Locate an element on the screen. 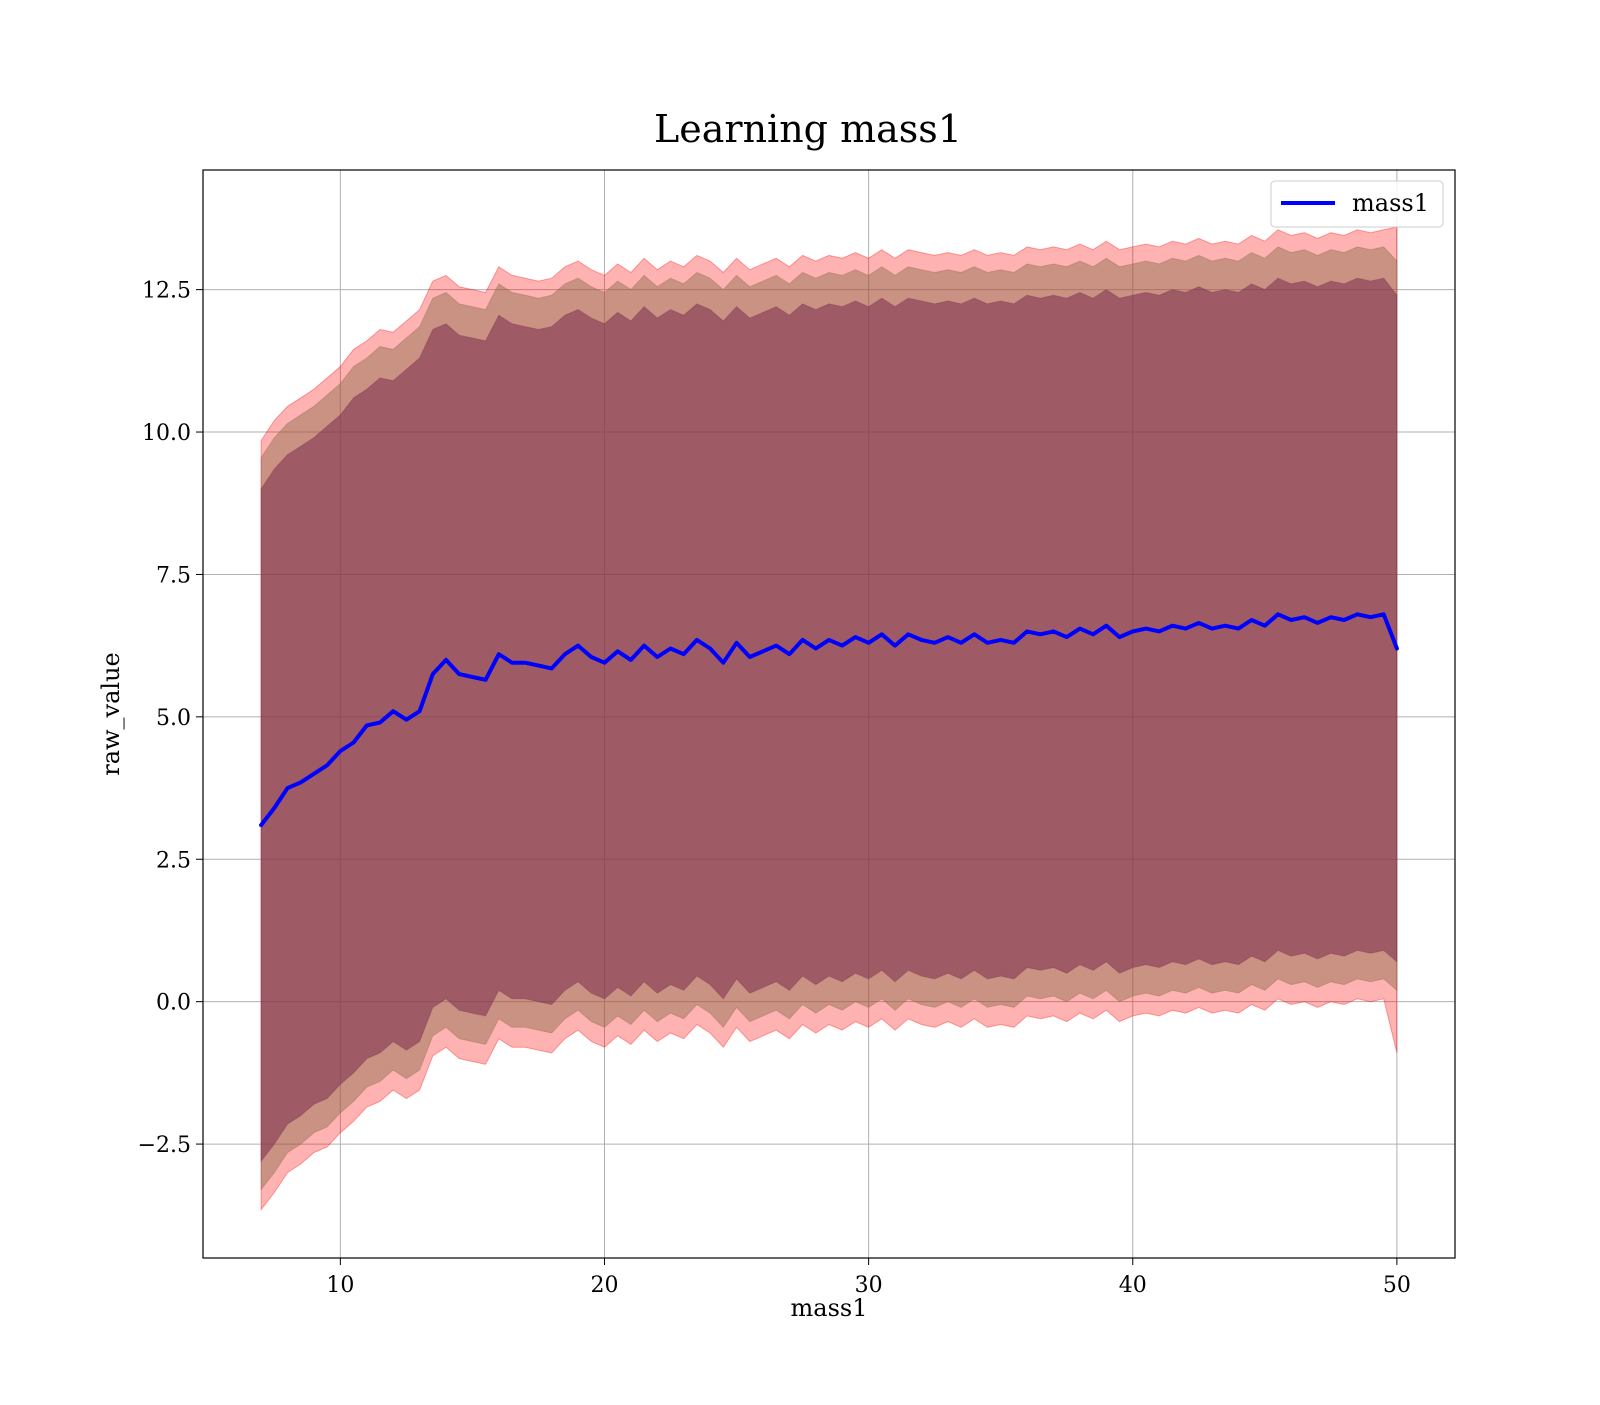 The width and height of the screenshot is (1600, 1405). series-lines is located at coordinates (829, 720).